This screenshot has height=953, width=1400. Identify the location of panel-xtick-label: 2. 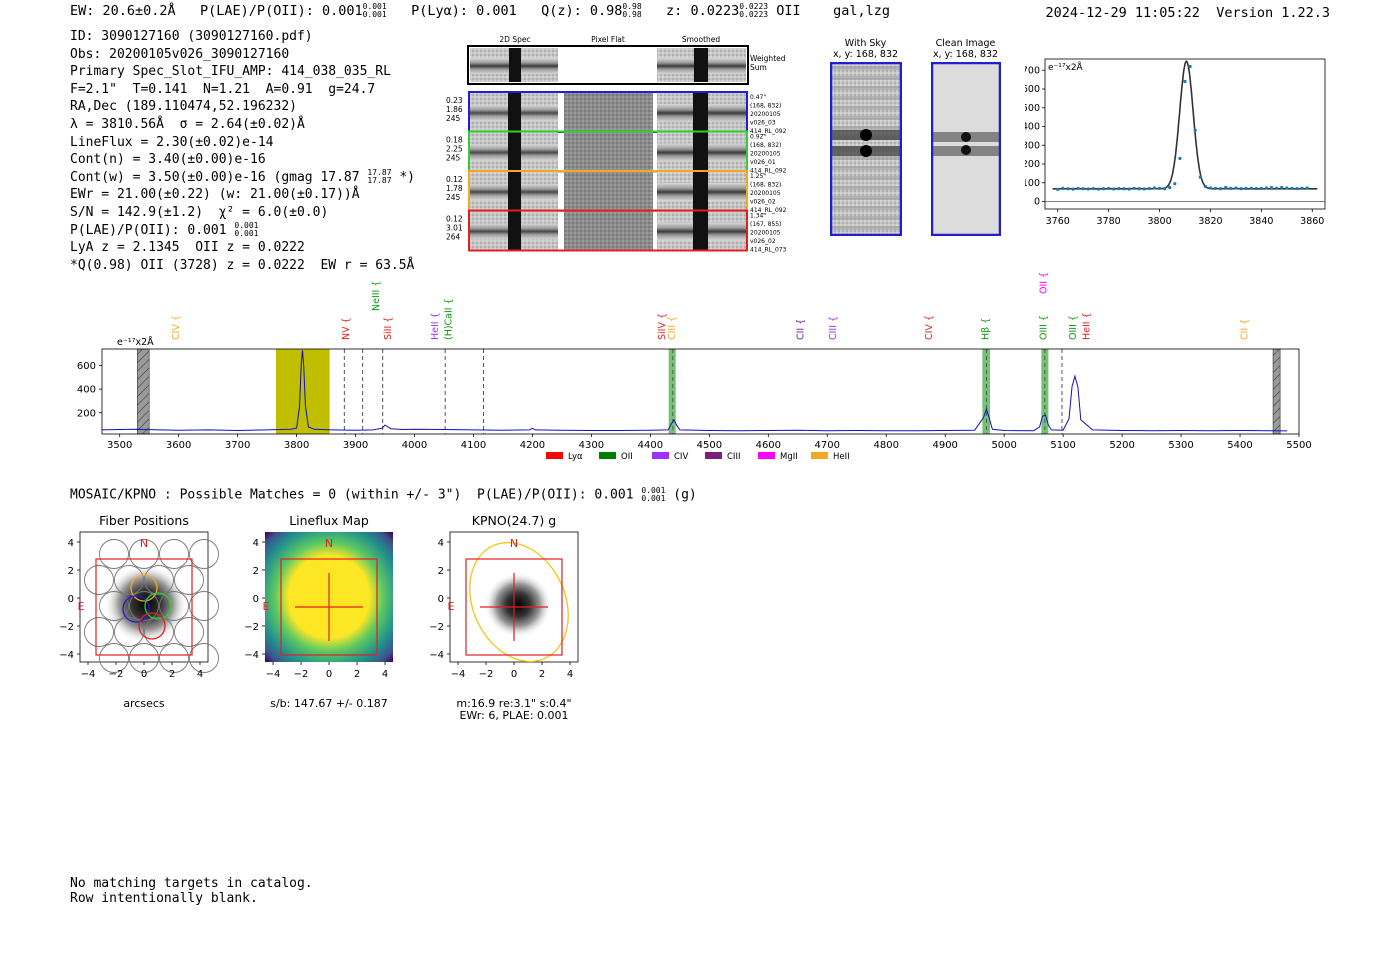
(172, 674).